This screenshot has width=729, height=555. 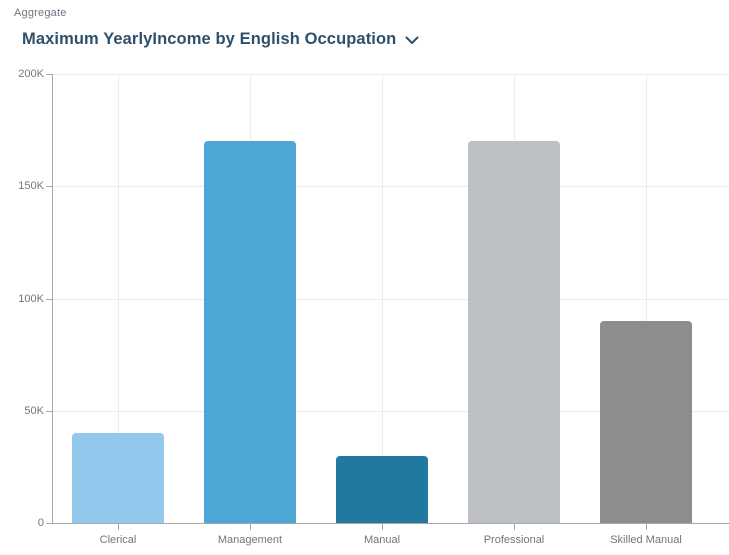 I want to click on x-axis-label: Professional, so click(x=514, y=540).